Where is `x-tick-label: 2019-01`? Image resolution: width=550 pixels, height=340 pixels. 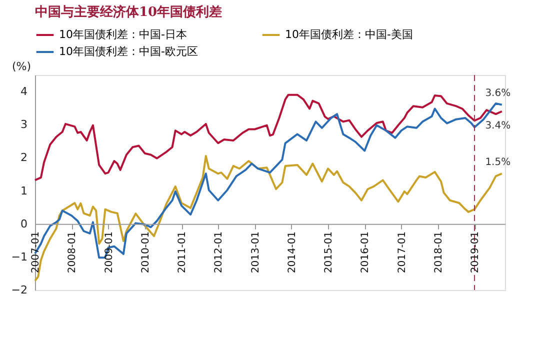
x-tick-label: 2019-01 is located at coordinates (476, 252).